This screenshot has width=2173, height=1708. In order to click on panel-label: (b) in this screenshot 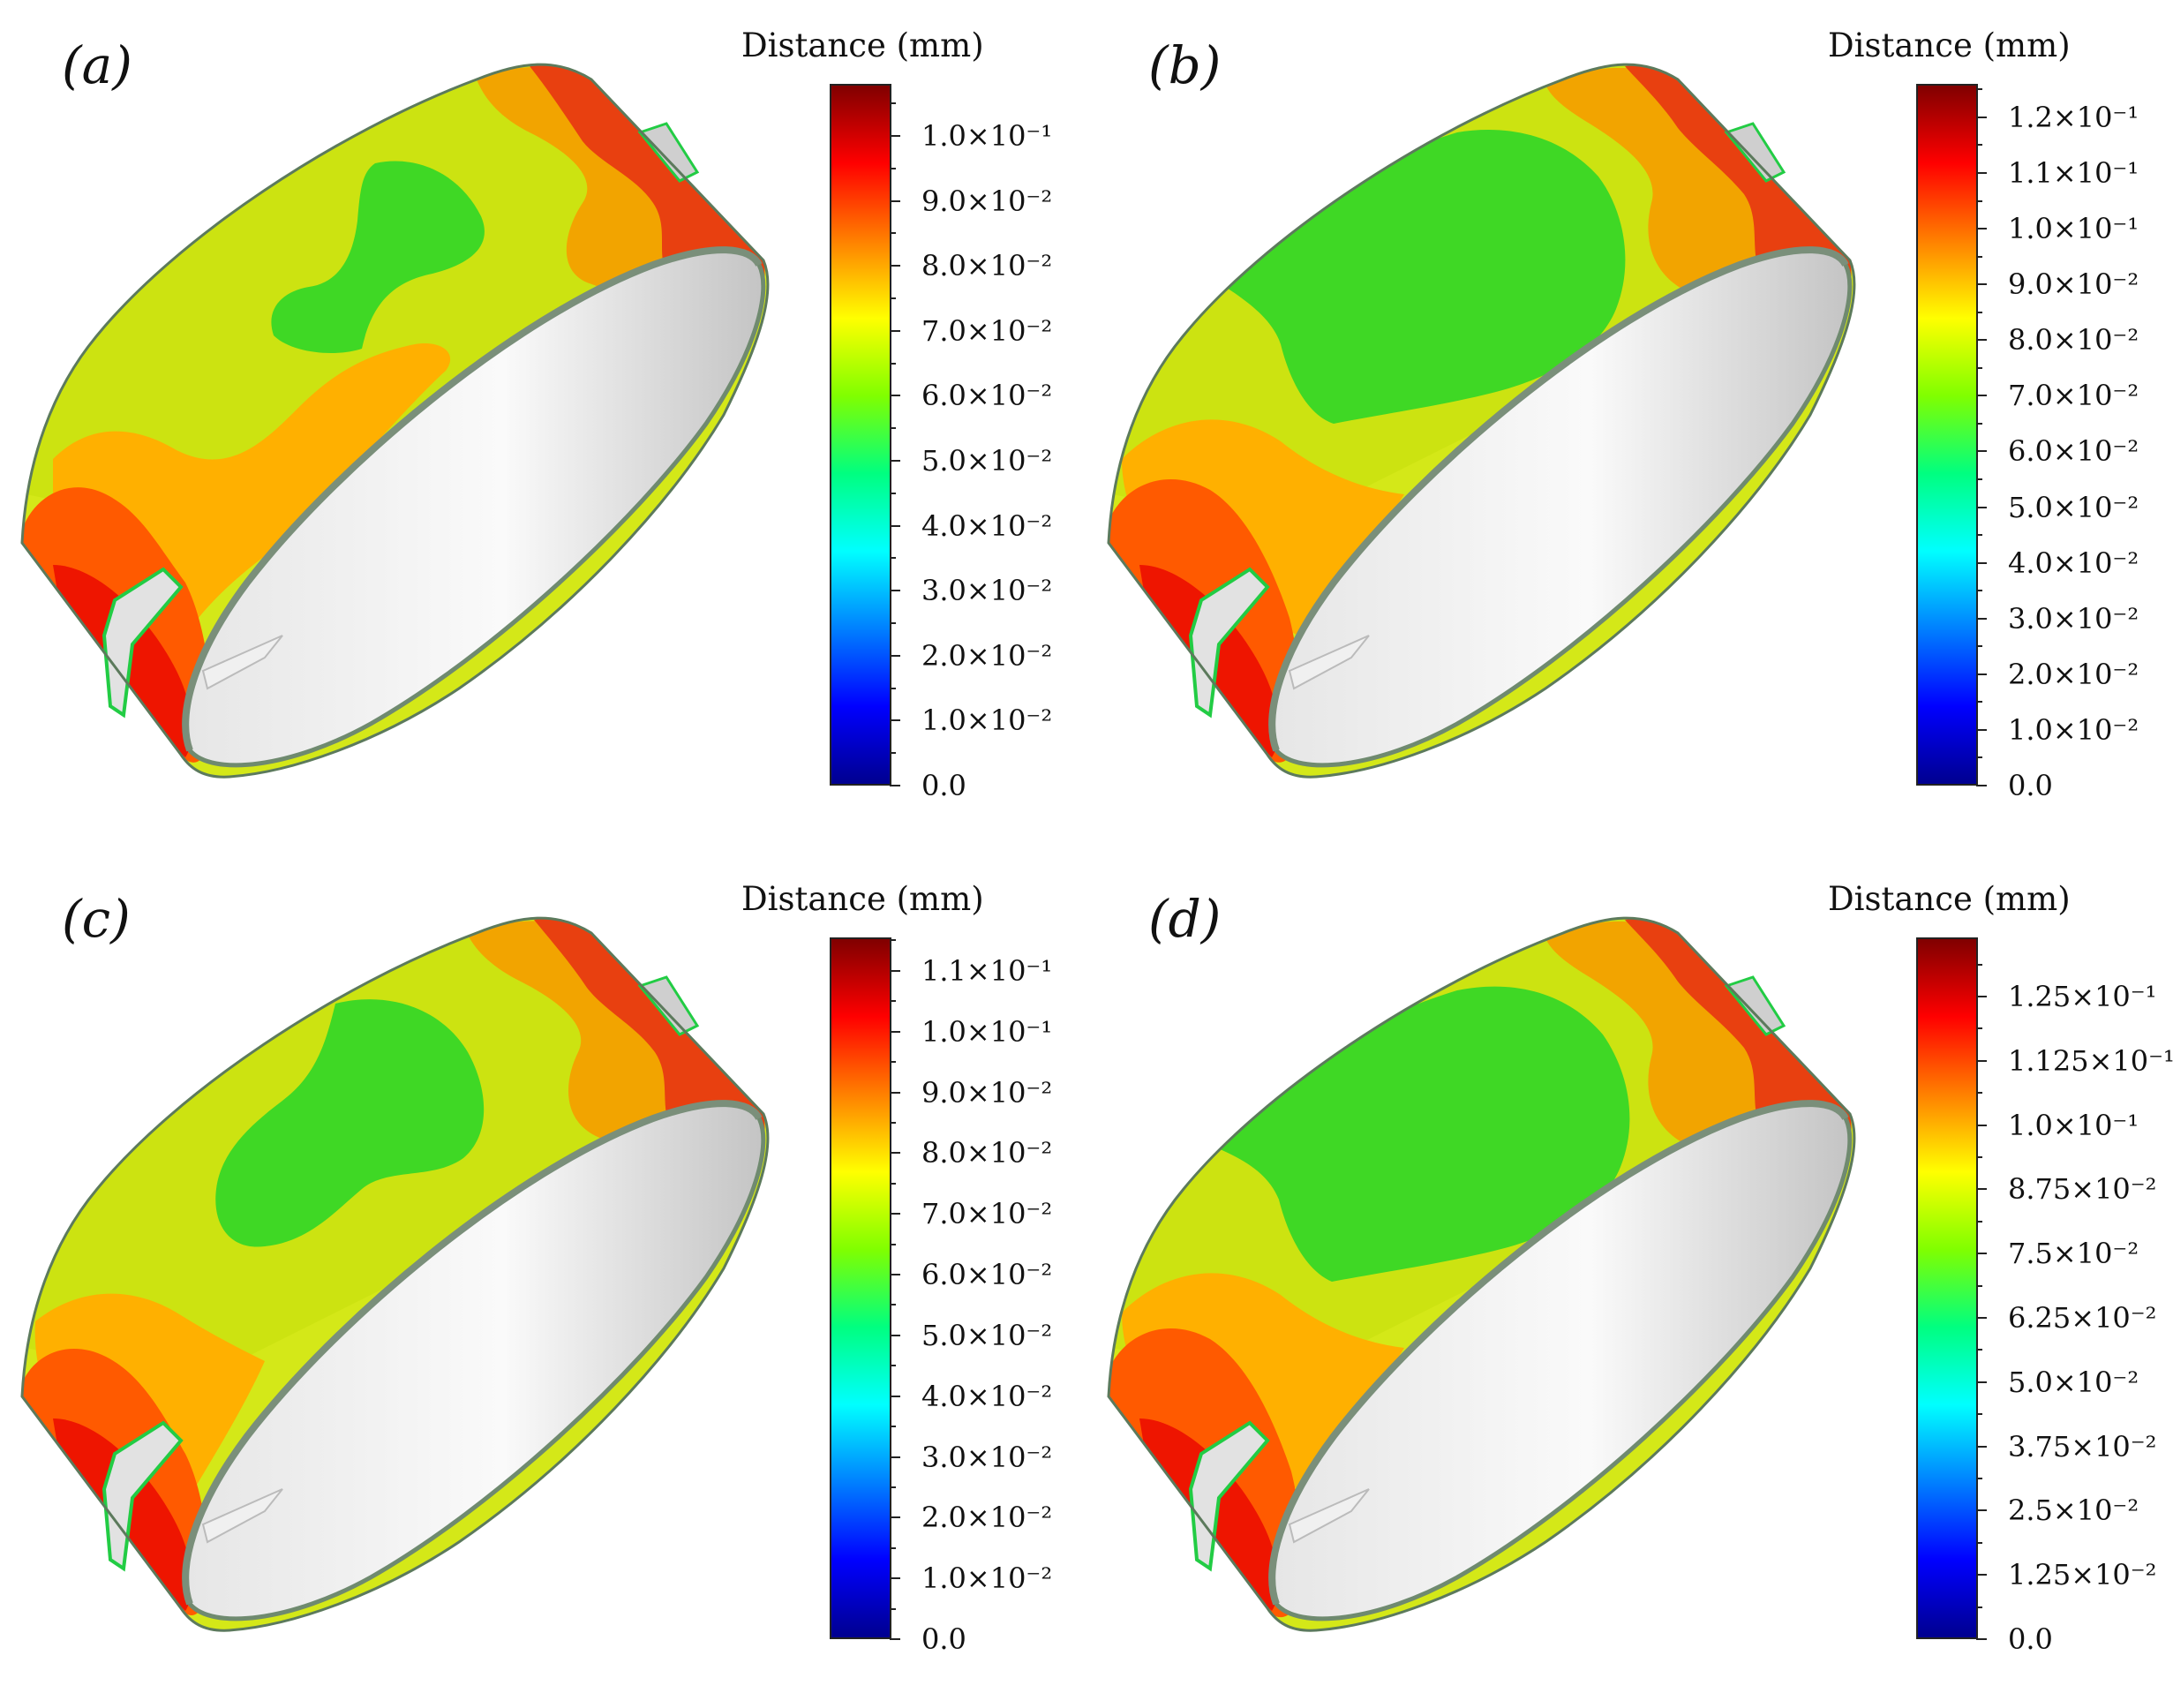, I will do `click(1185, 65)`.